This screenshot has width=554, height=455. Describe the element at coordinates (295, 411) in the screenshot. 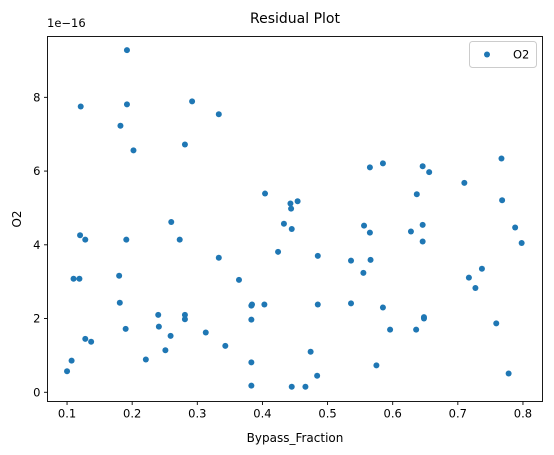

I see `x-axis: 0.1 0.2 0.3 0.4 0.5 0.6 0.7 0.8` at that location.